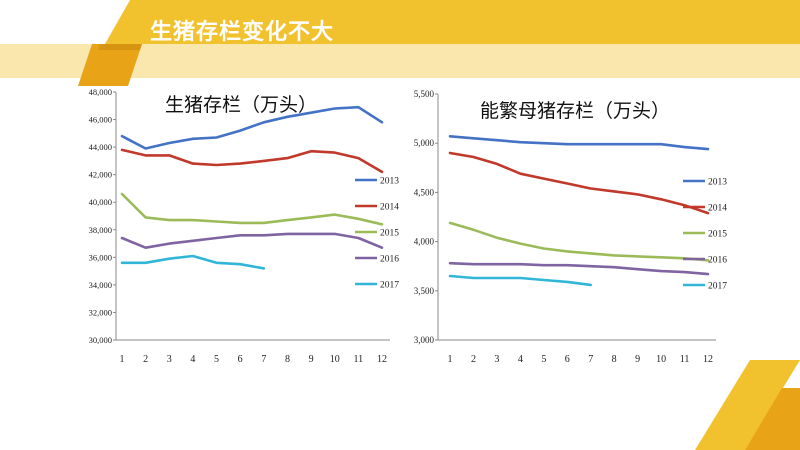 Image resolution: width=800 pixels, height=450 pixels. Describe the element at coordinates (424, 242) in the screenshot. I see `y-tick-label: 4,000` at that location.